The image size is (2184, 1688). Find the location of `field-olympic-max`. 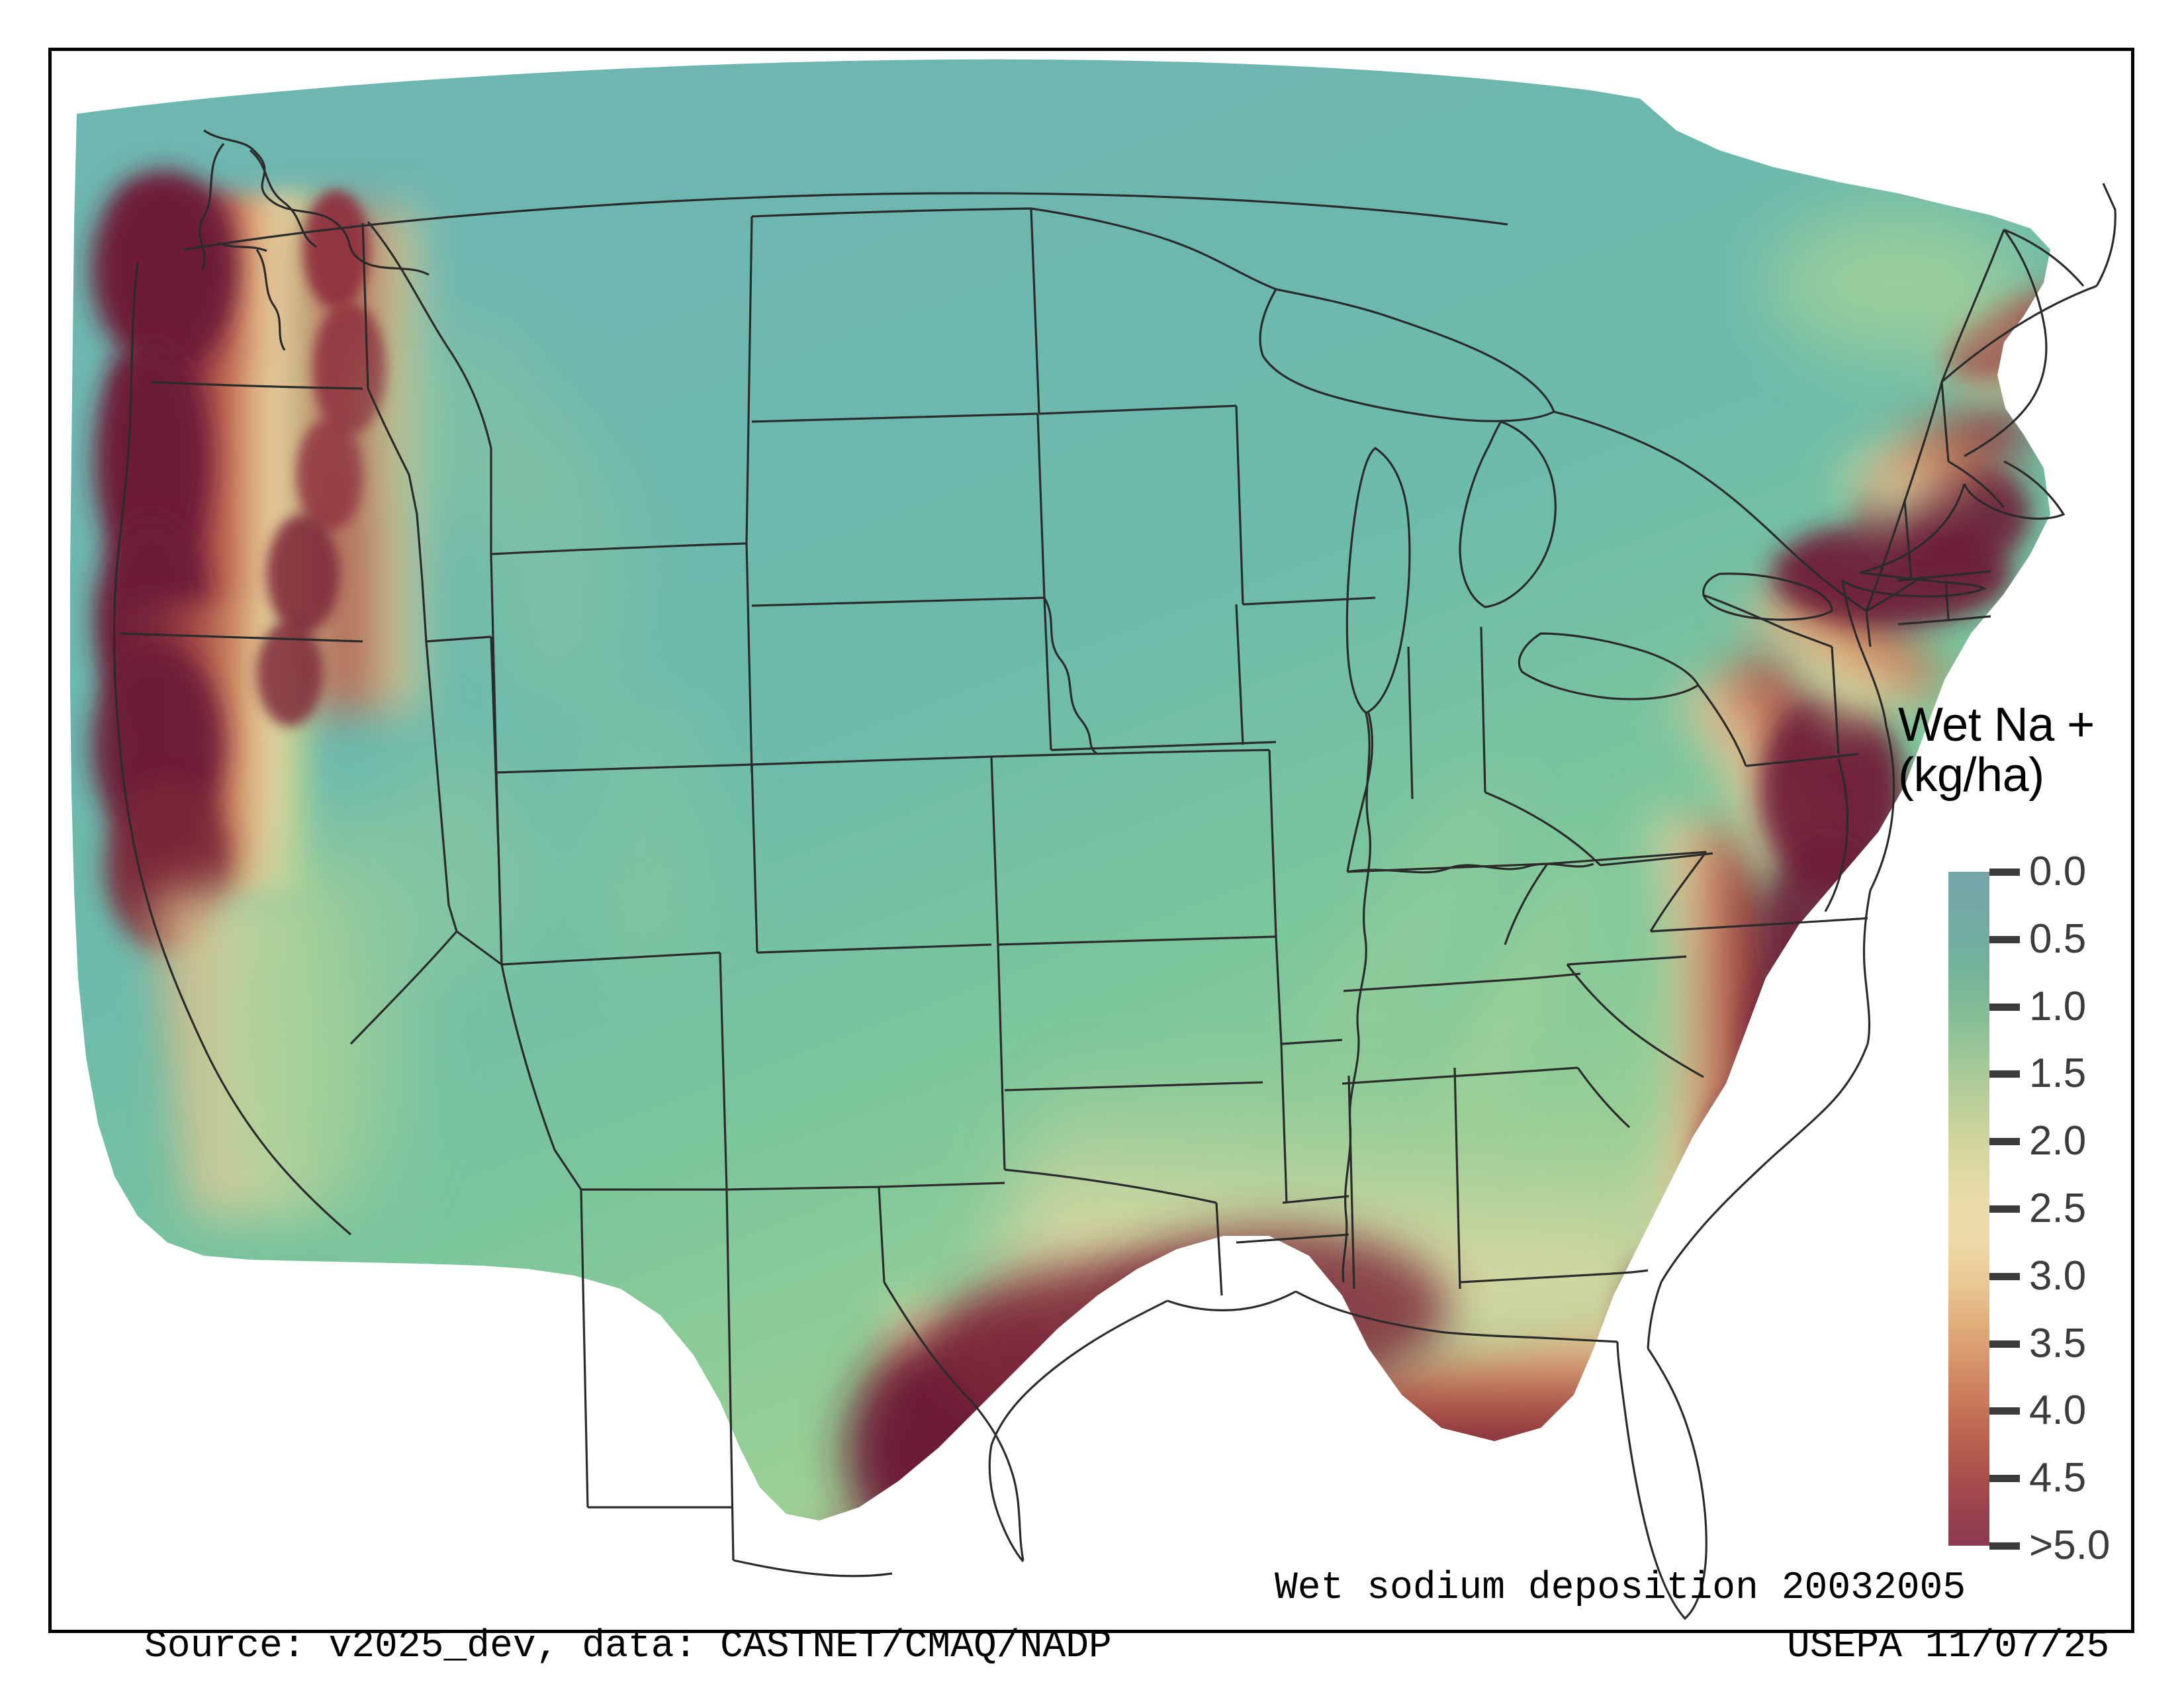

field-olympic-max is located at coordinates (164, 269).